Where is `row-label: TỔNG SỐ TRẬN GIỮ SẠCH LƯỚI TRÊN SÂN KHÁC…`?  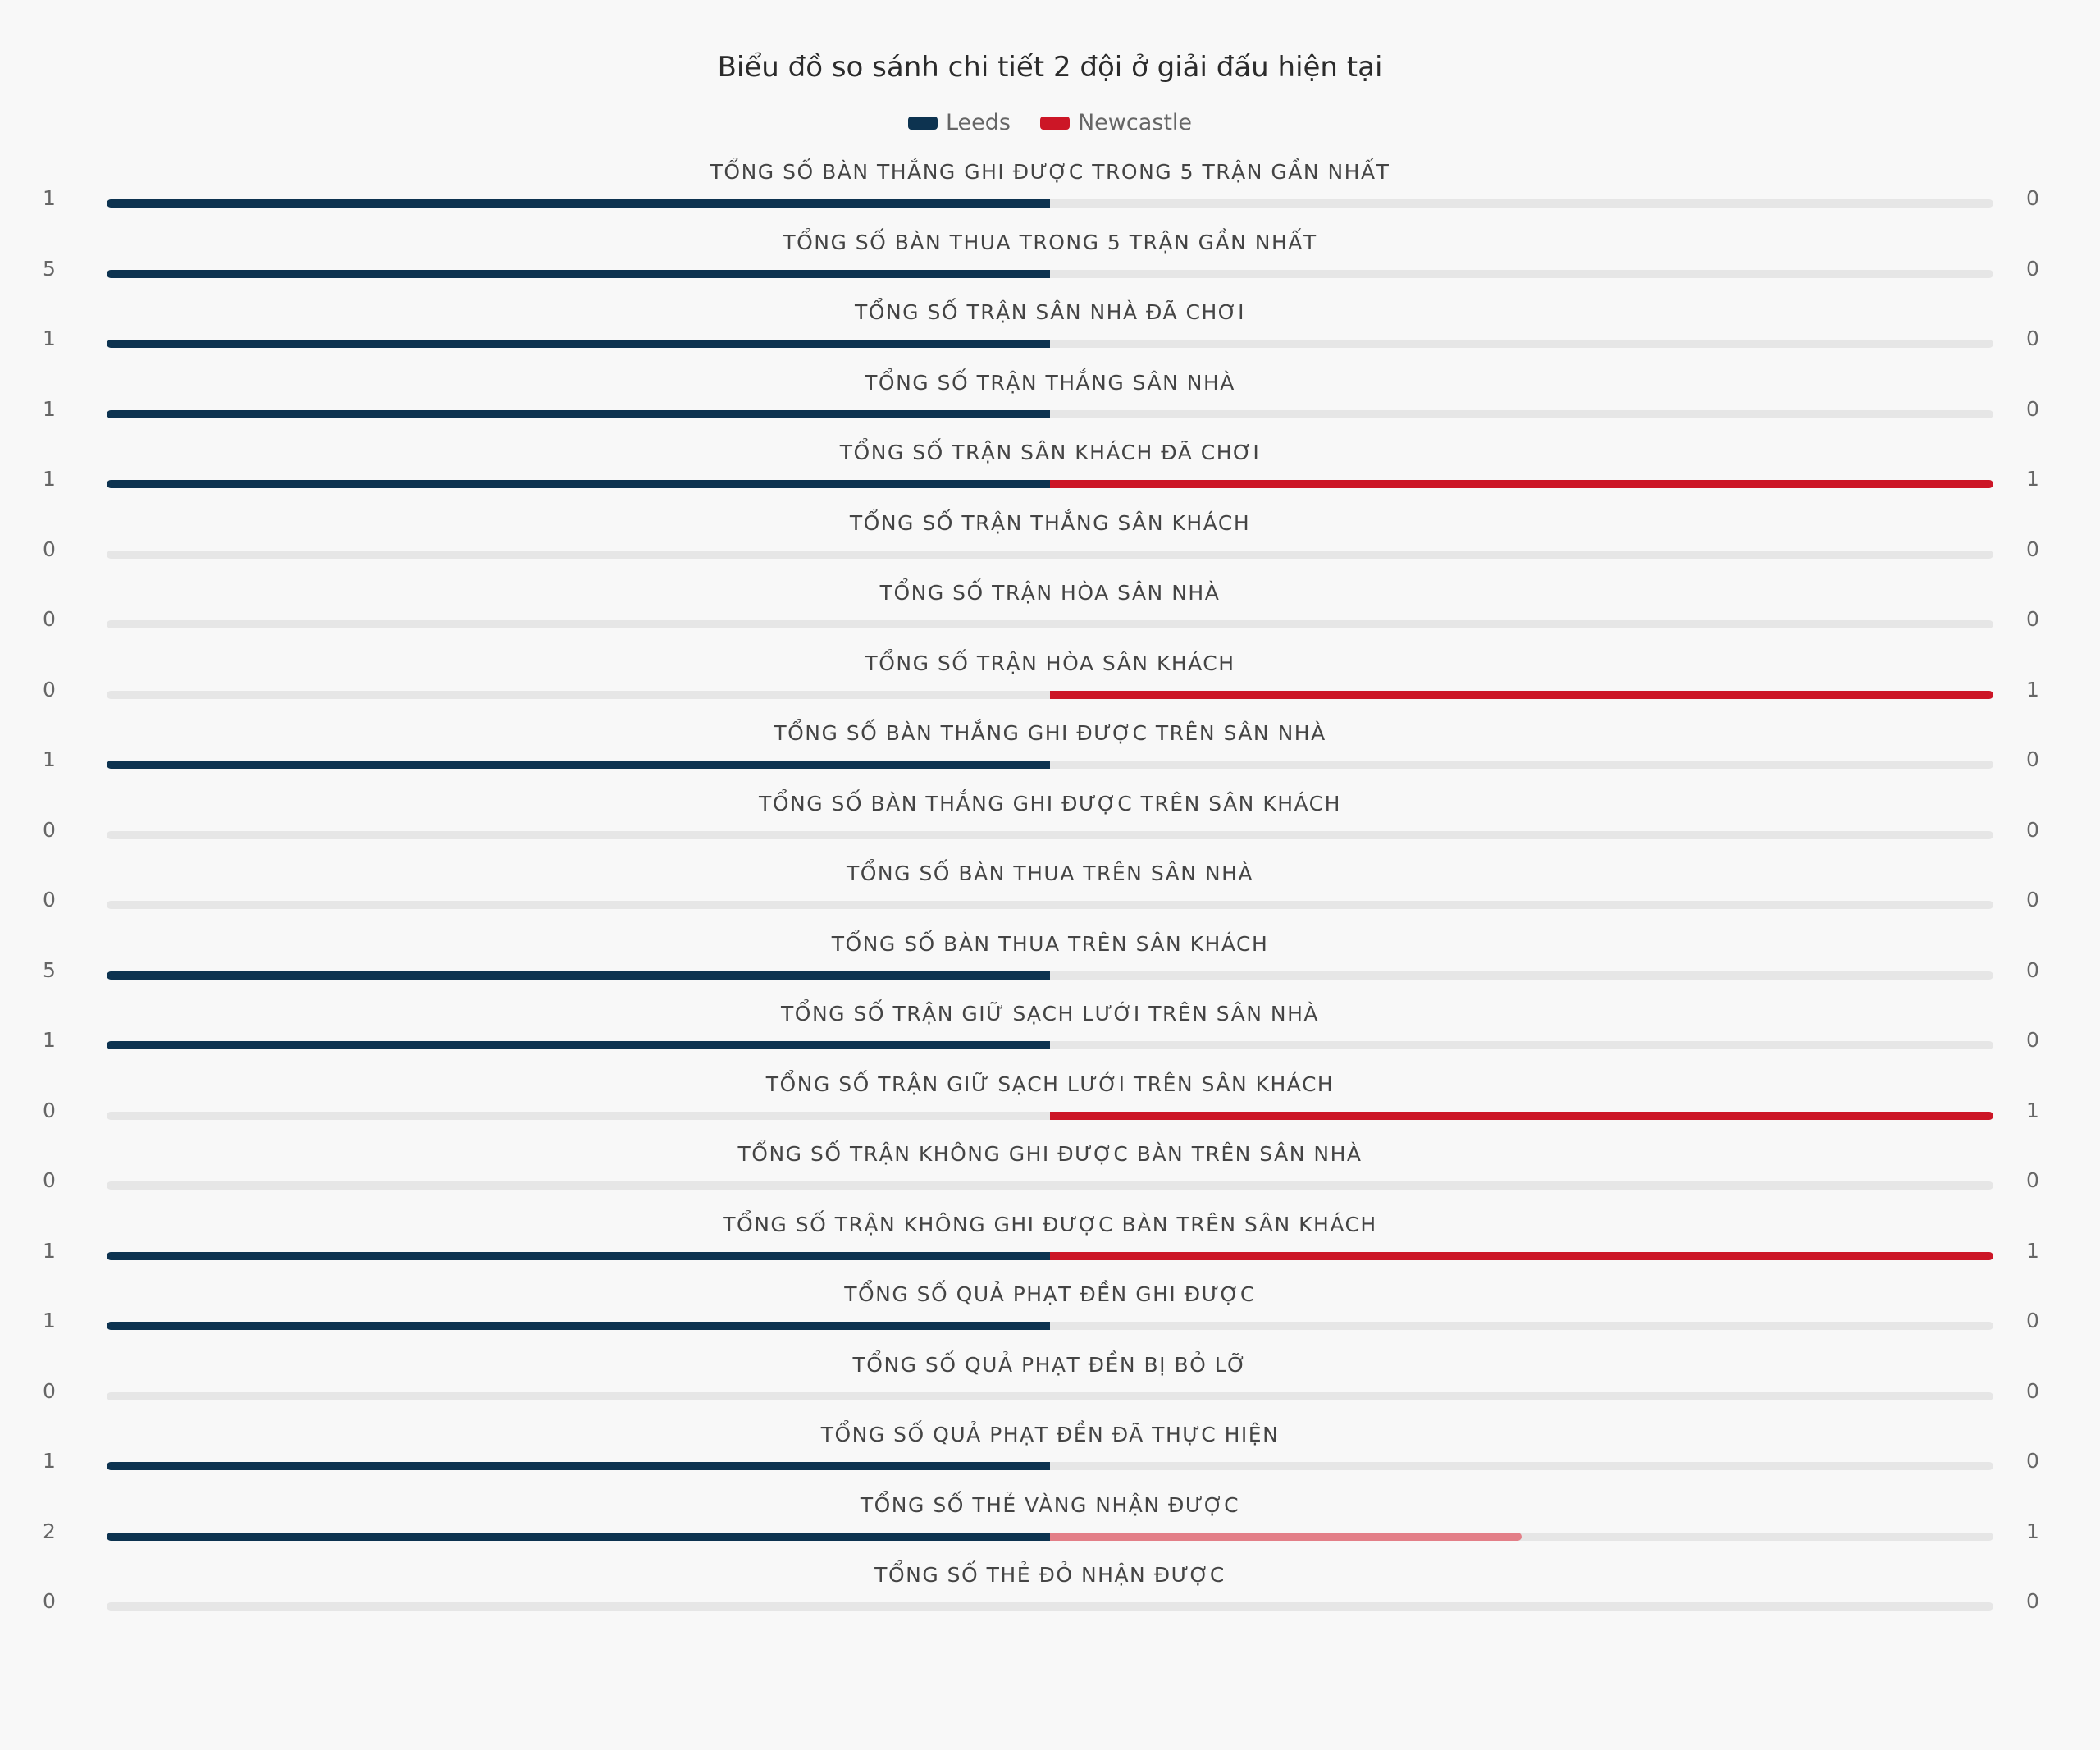
row-label: TỔNG SỐ TRẬN GIỮ SẠCH LƯỚI TRÊN SÂN KHÁC… is located at coordinates (1050, 1083).